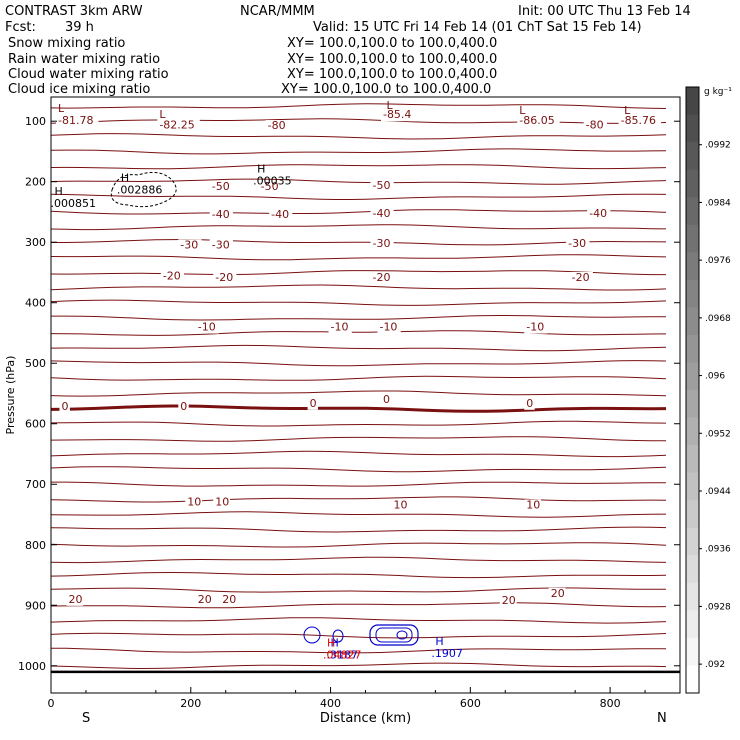 The image size is (740, 740). Describe the element at coordinates (392, 74) in the screenshot. I see `field-xy-cloud-water: XY= 100.0,100.0 to 100.0,400.0` at that location.